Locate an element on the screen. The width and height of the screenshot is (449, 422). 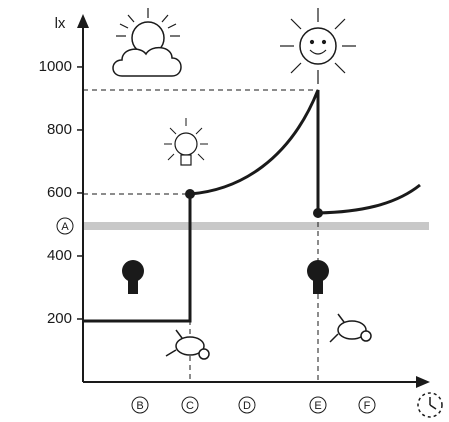
circled-label: E is located at coordinates (318, 405).